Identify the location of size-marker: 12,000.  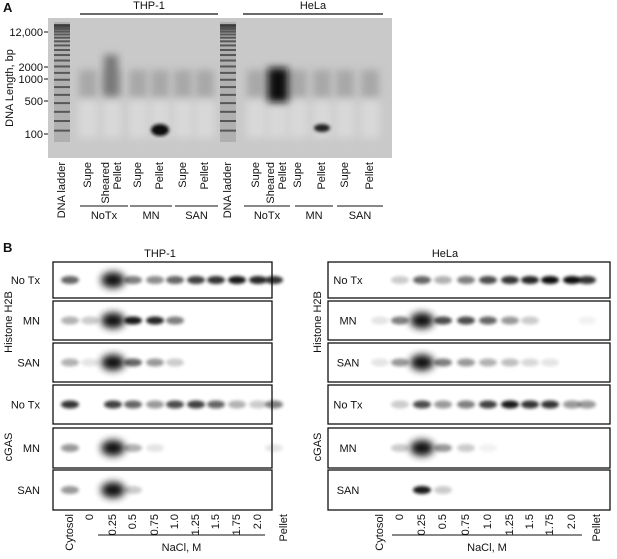
(26, 33).